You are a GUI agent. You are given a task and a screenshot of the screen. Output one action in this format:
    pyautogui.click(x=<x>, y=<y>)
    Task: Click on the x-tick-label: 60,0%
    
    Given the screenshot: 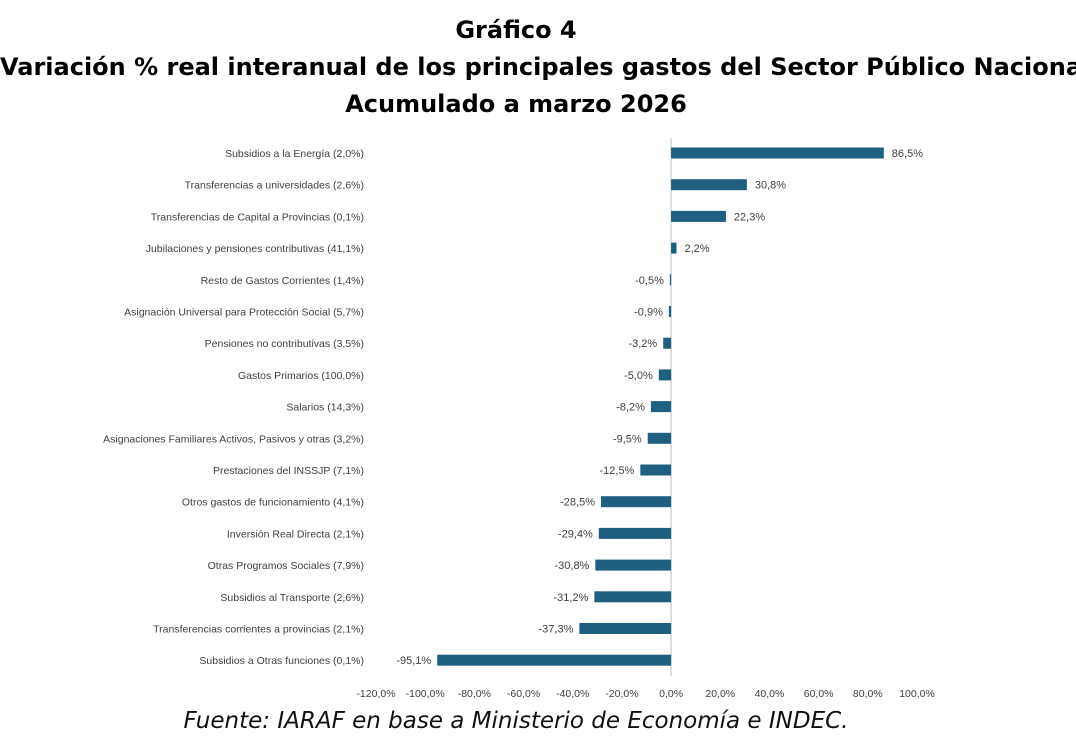 What is the action you would take?
    pyautogui.click(x=819, y=694)
    